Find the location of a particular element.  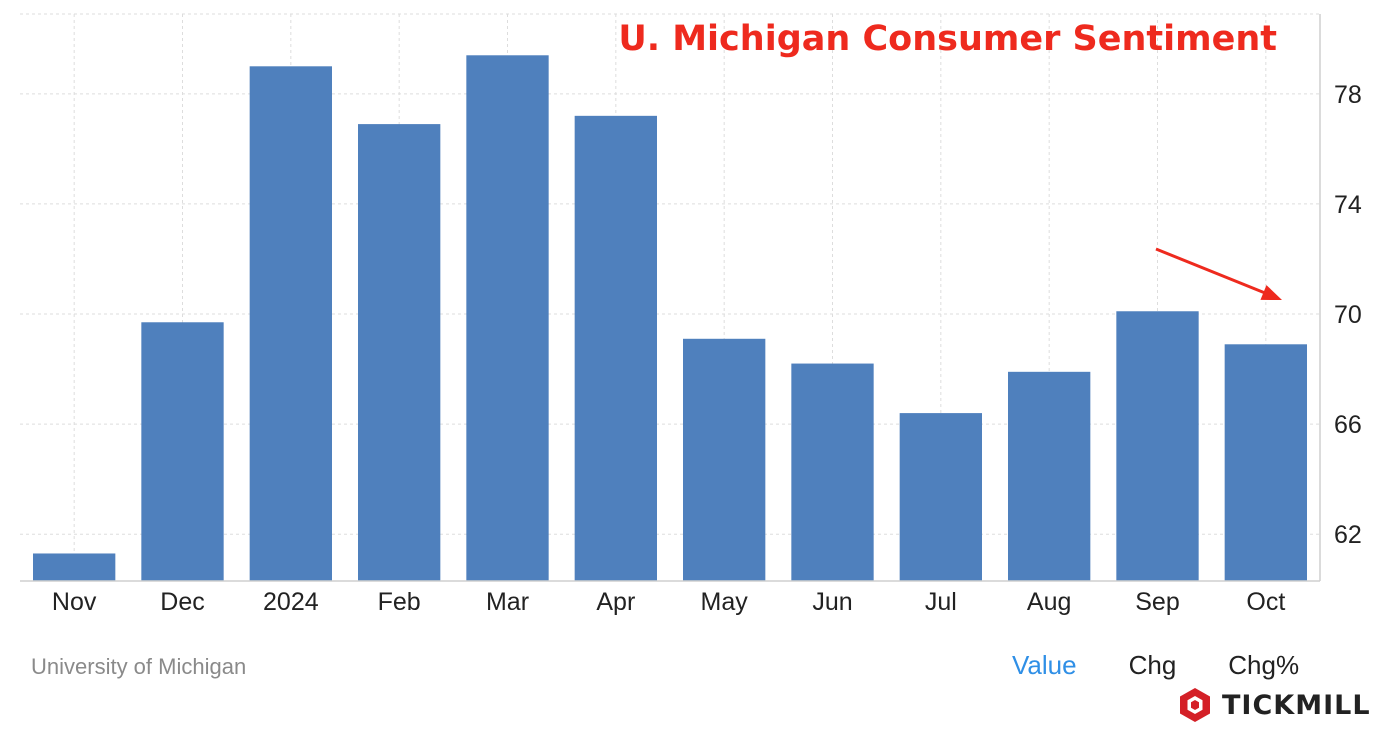

x-tick-label: Dec is located at coordinates (182, 602).